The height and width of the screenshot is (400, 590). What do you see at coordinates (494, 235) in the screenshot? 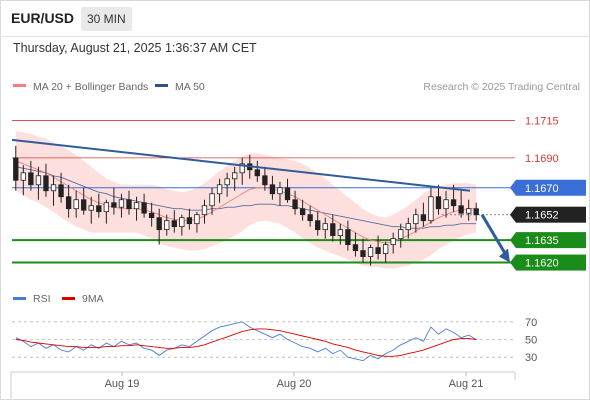
I see `forecast-arrow-shaft` at bounding box center [494, 235].